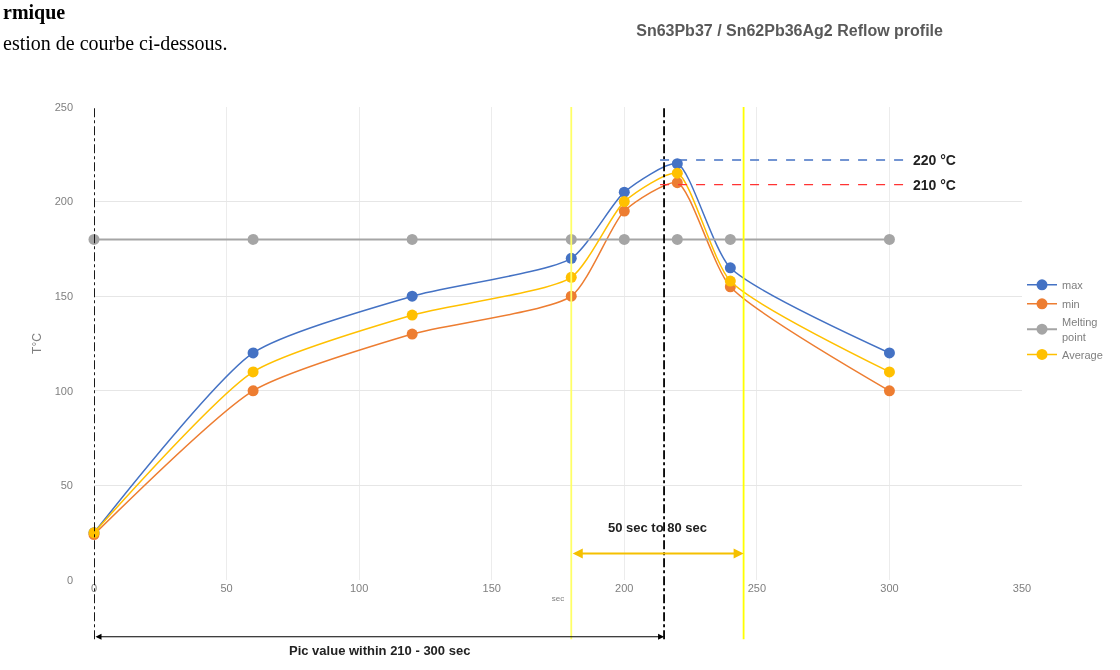 This screenshot has width=1120, height=670. I want to click on legend-label: max, so click(1073, 285).